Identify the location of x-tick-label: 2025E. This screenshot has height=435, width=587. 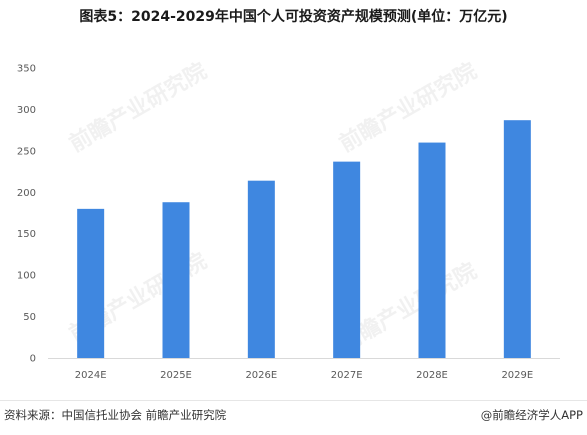
(176, 375).